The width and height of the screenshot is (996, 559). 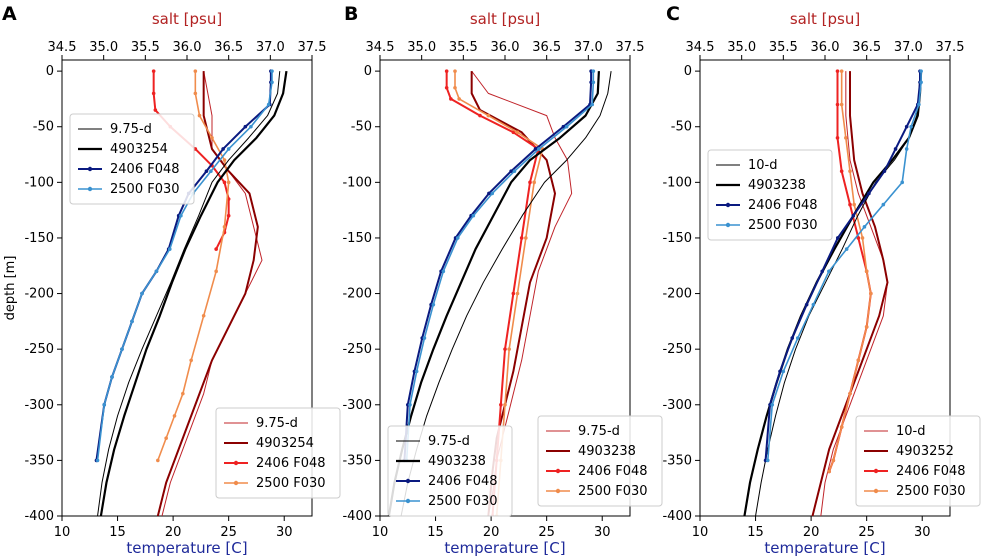 I want to click on temp-line-2500-f030, so click(x=500, y=266).